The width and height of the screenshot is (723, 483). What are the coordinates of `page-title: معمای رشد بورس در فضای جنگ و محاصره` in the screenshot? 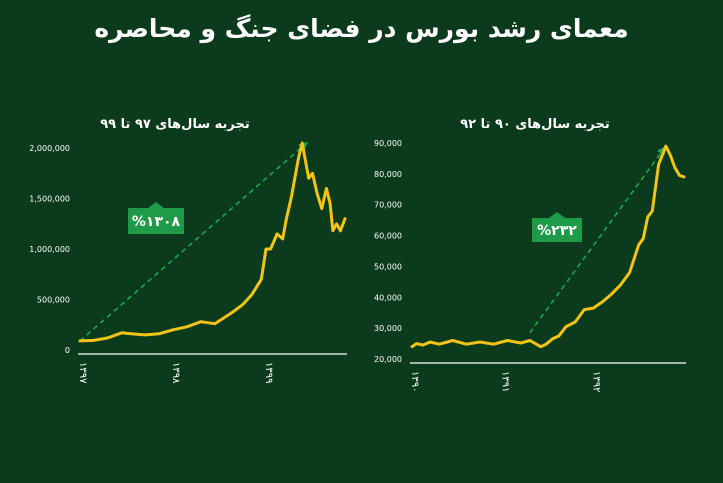 It's located at (361, 28).